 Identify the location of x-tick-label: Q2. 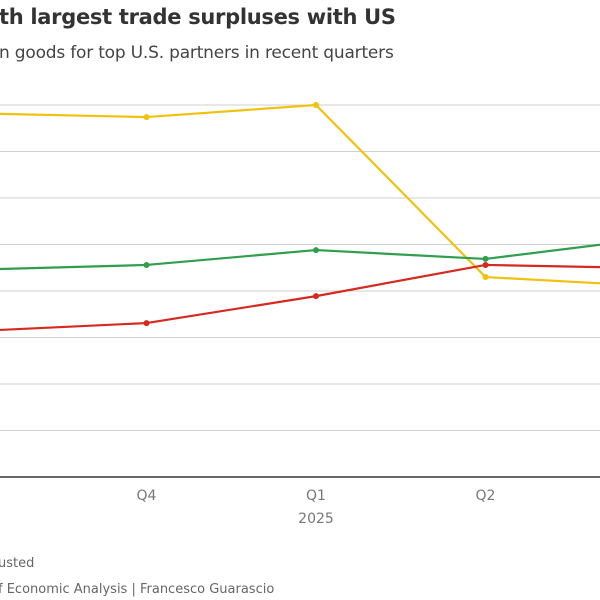
(486, 496).